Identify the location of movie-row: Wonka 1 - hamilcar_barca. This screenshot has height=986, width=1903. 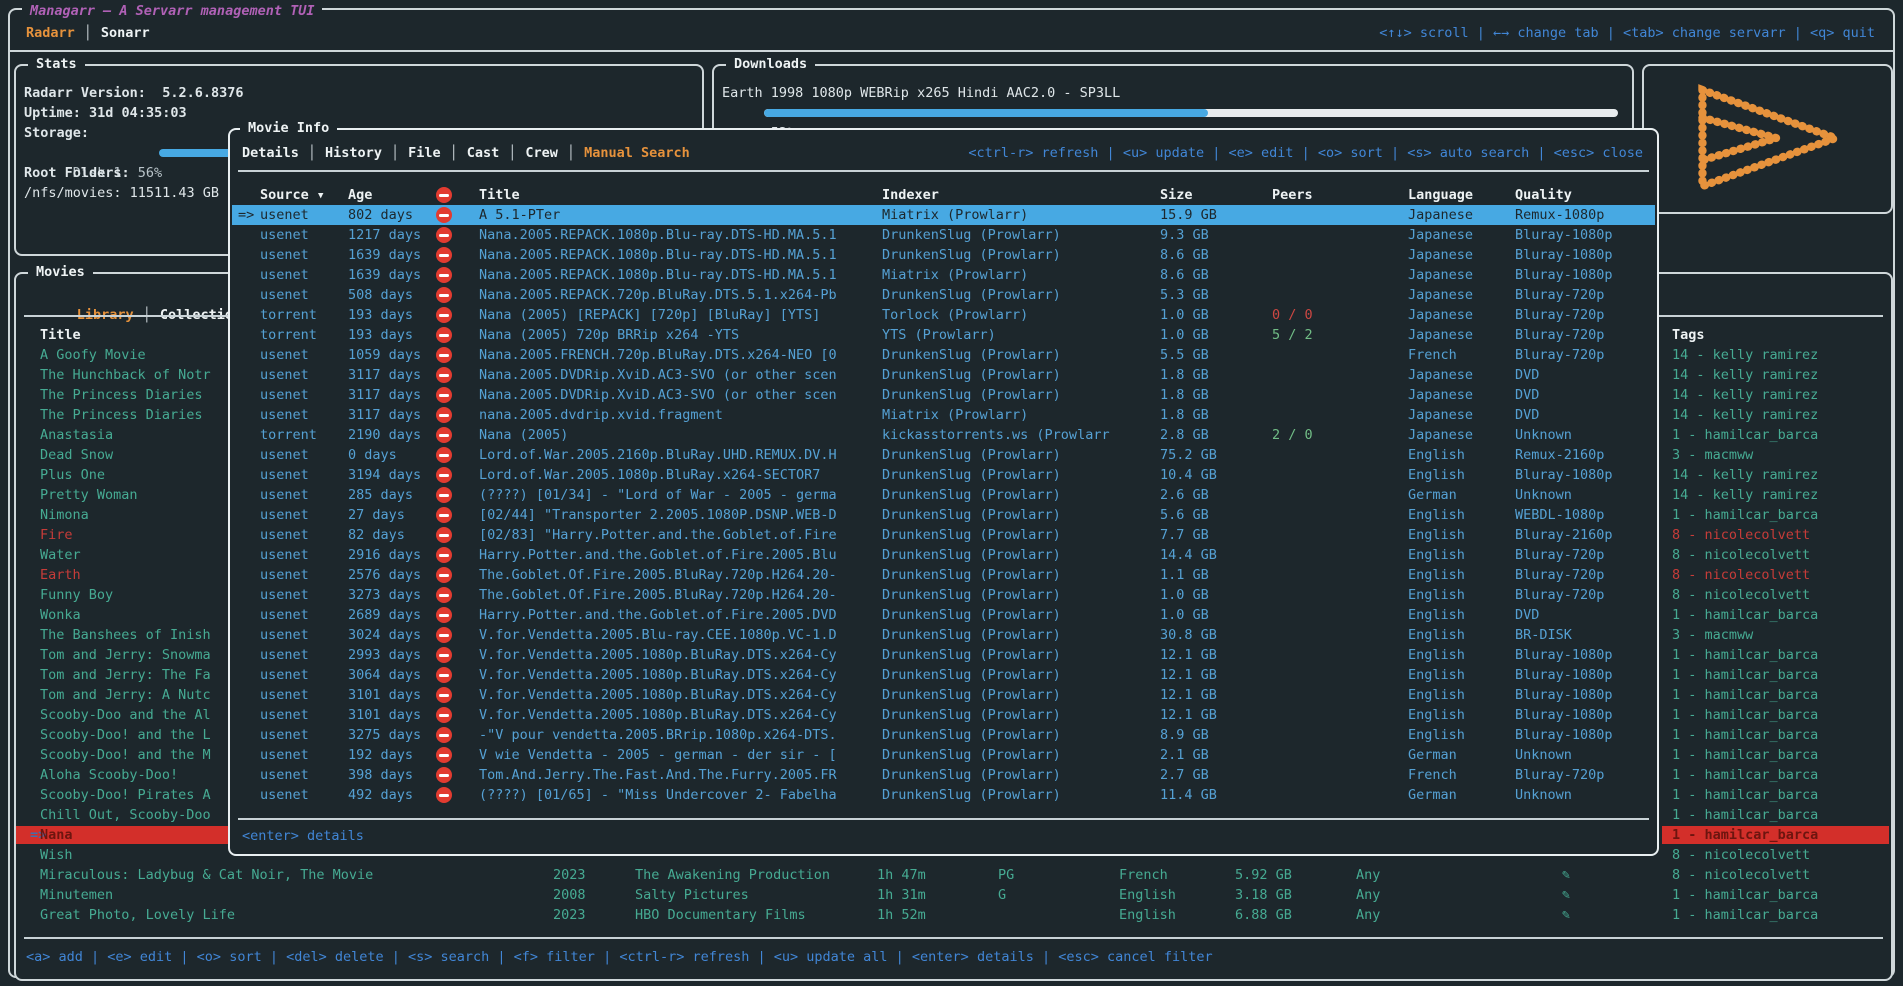
(952, 615).